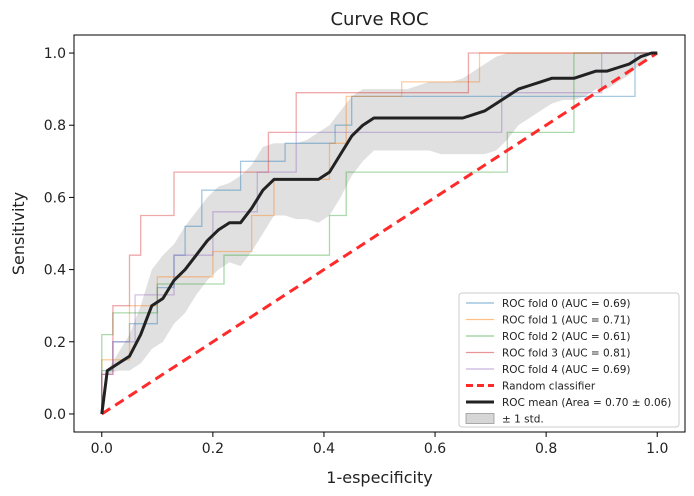 This screenshot has width=694, height=496. What do you see at coordinates (566, 370) in the screenshot?
I see `legend-label: ROC fold 4 (AUC = 0.69)` at bounding box center [566, 370].